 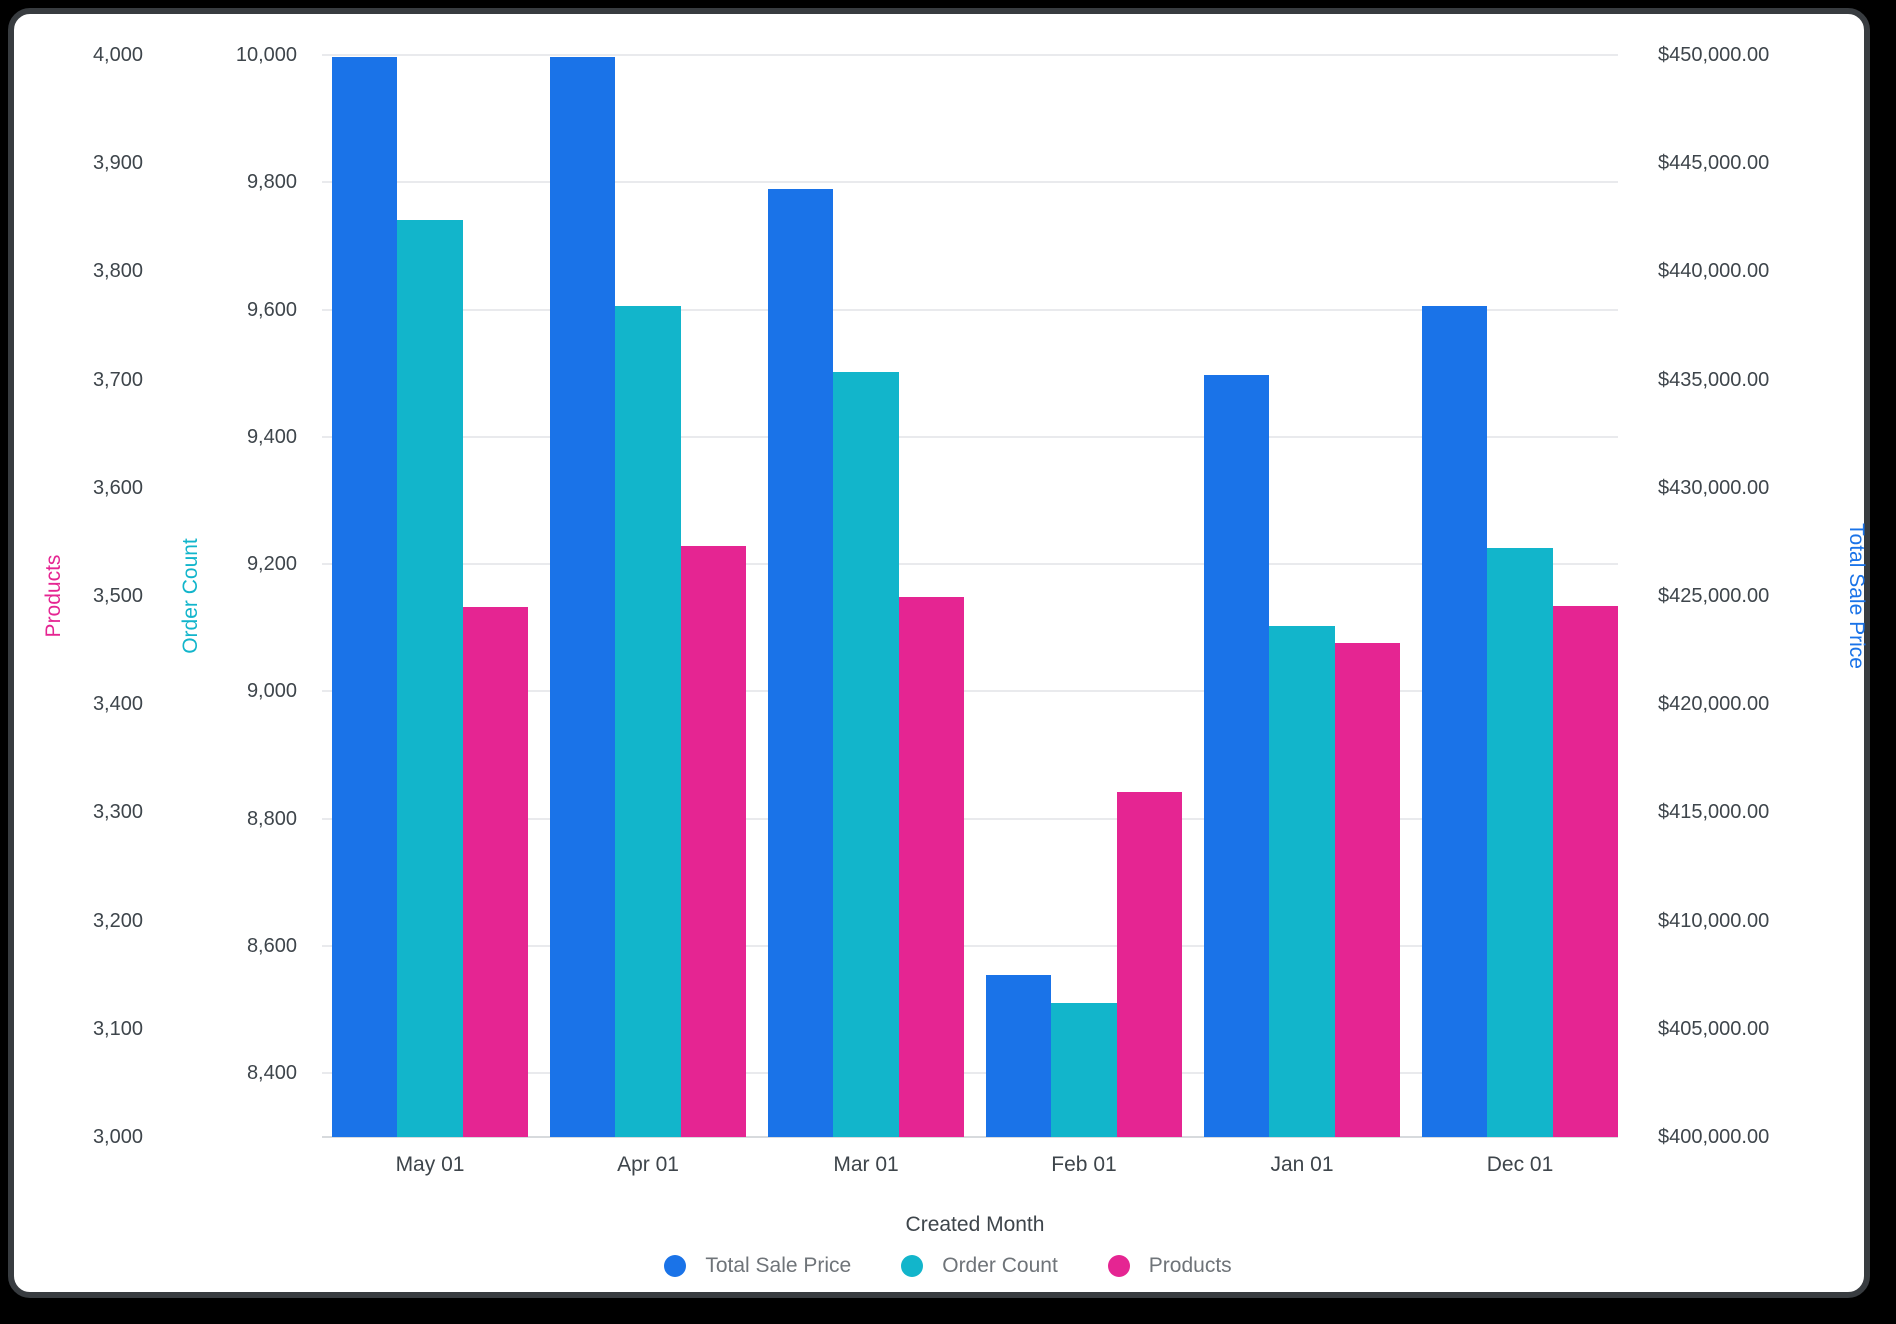 I want to click on order-axis-tick-label: 9,200, so click(x=271, y=564).